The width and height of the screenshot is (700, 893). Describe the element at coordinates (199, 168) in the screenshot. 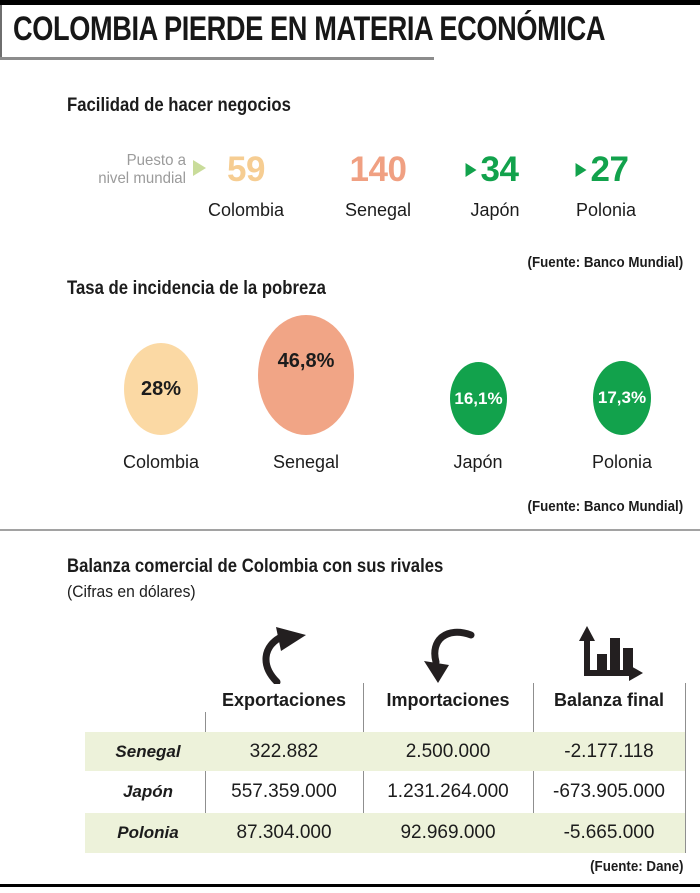

I see `pointer-triangle-icon` at that location.